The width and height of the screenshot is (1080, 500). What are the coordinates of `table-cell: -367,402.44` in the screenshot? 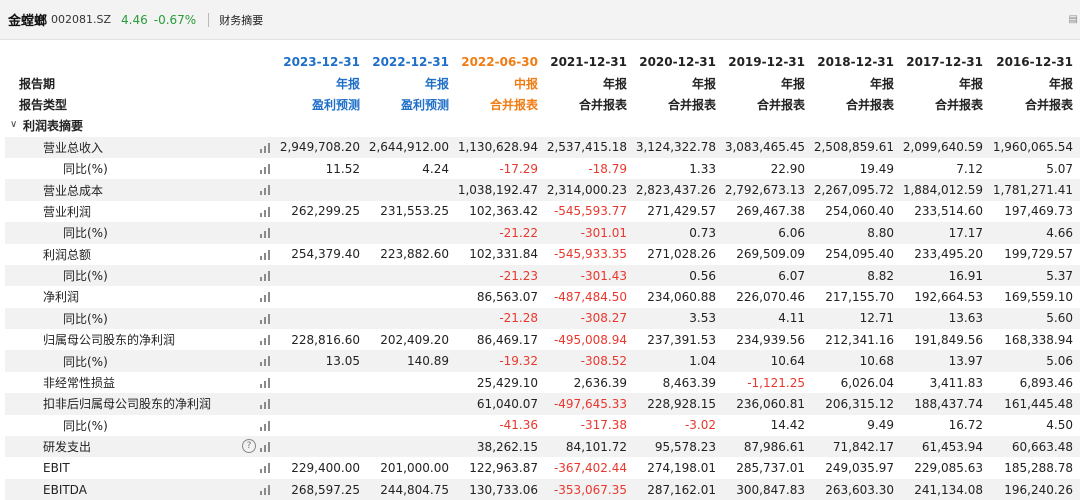 It's located at (590, 468).